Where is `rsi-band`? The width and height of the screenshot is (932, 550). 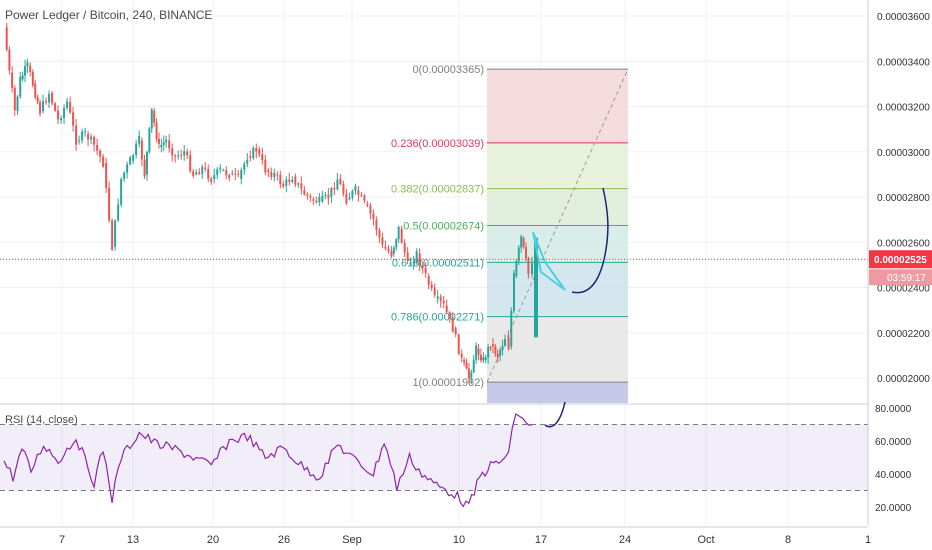 rsi-band is located at coordinates (434, 457).